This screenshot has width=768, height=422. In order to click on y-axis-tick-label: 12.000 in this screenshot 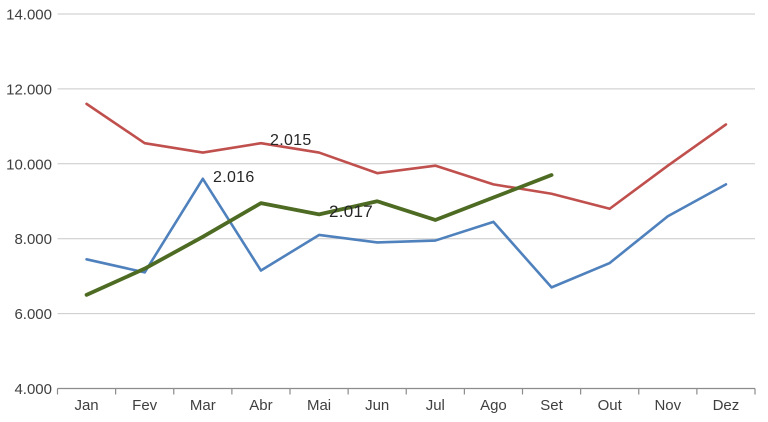, I will do `click(29, 89)`.